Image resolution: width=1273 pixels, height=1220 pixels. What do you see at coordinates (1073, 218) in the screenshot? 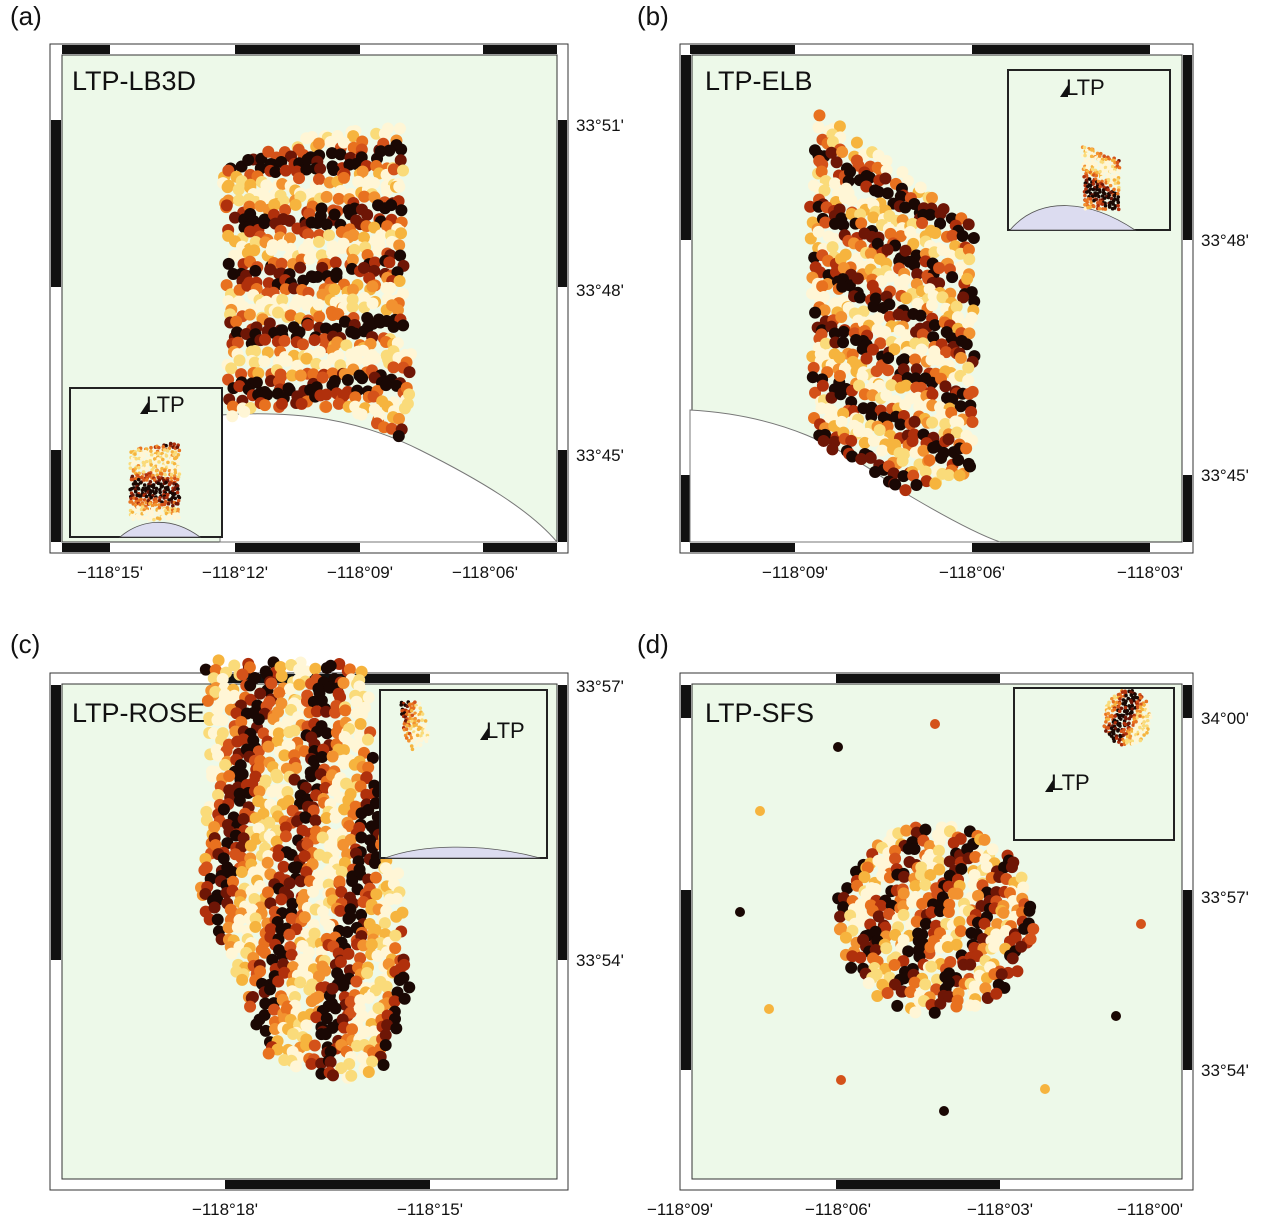
I see `inset-land` at bounding box center [1073, 218].